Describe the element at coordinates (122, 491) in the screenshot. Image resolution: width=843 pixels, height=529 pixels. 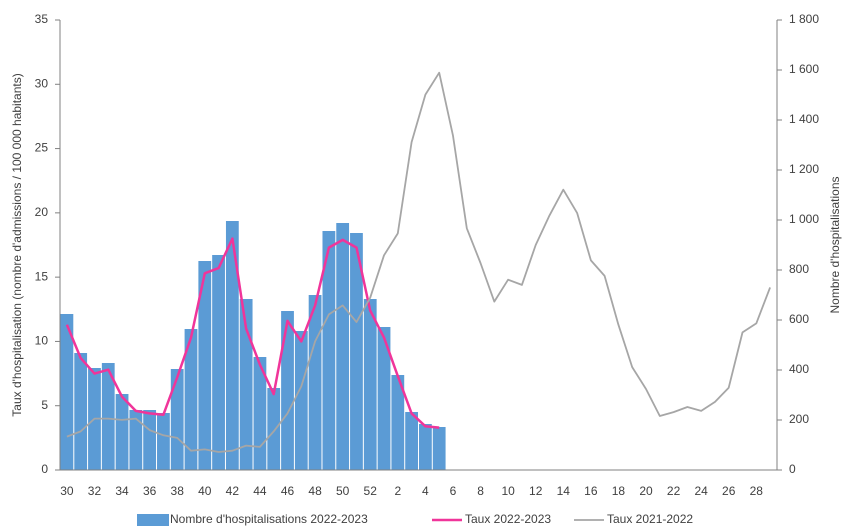
I see `x-tick-label: 34` at that location.